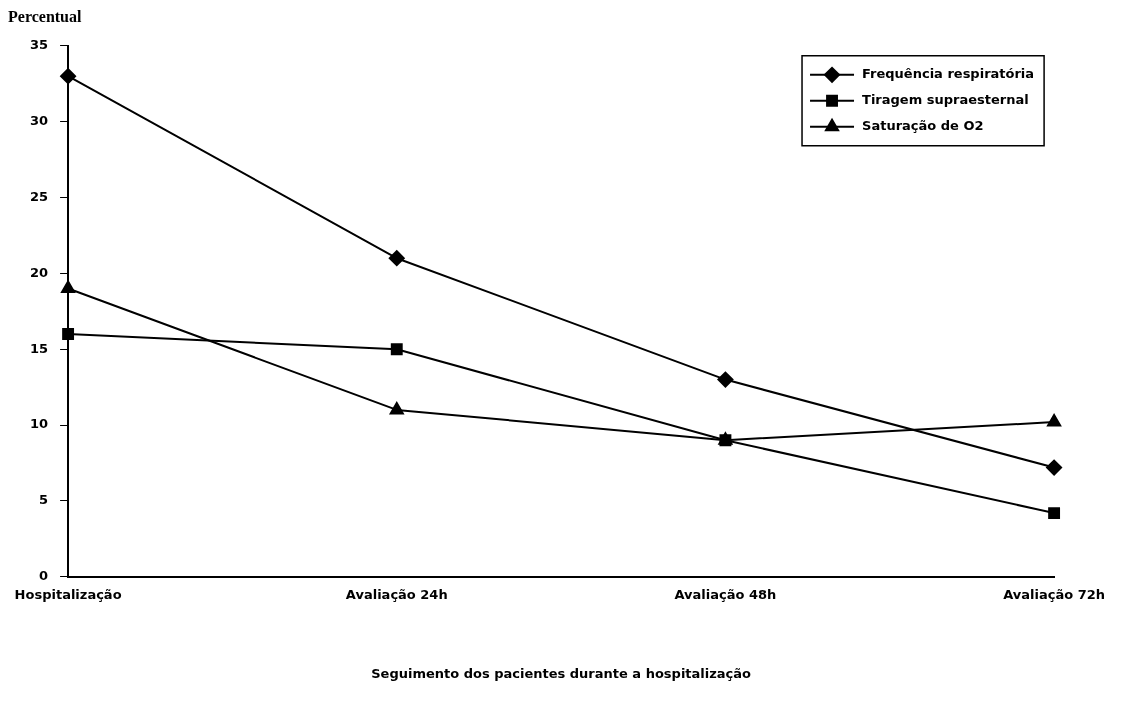  I want to click on y-tick-label: 20, so click(39, 272).